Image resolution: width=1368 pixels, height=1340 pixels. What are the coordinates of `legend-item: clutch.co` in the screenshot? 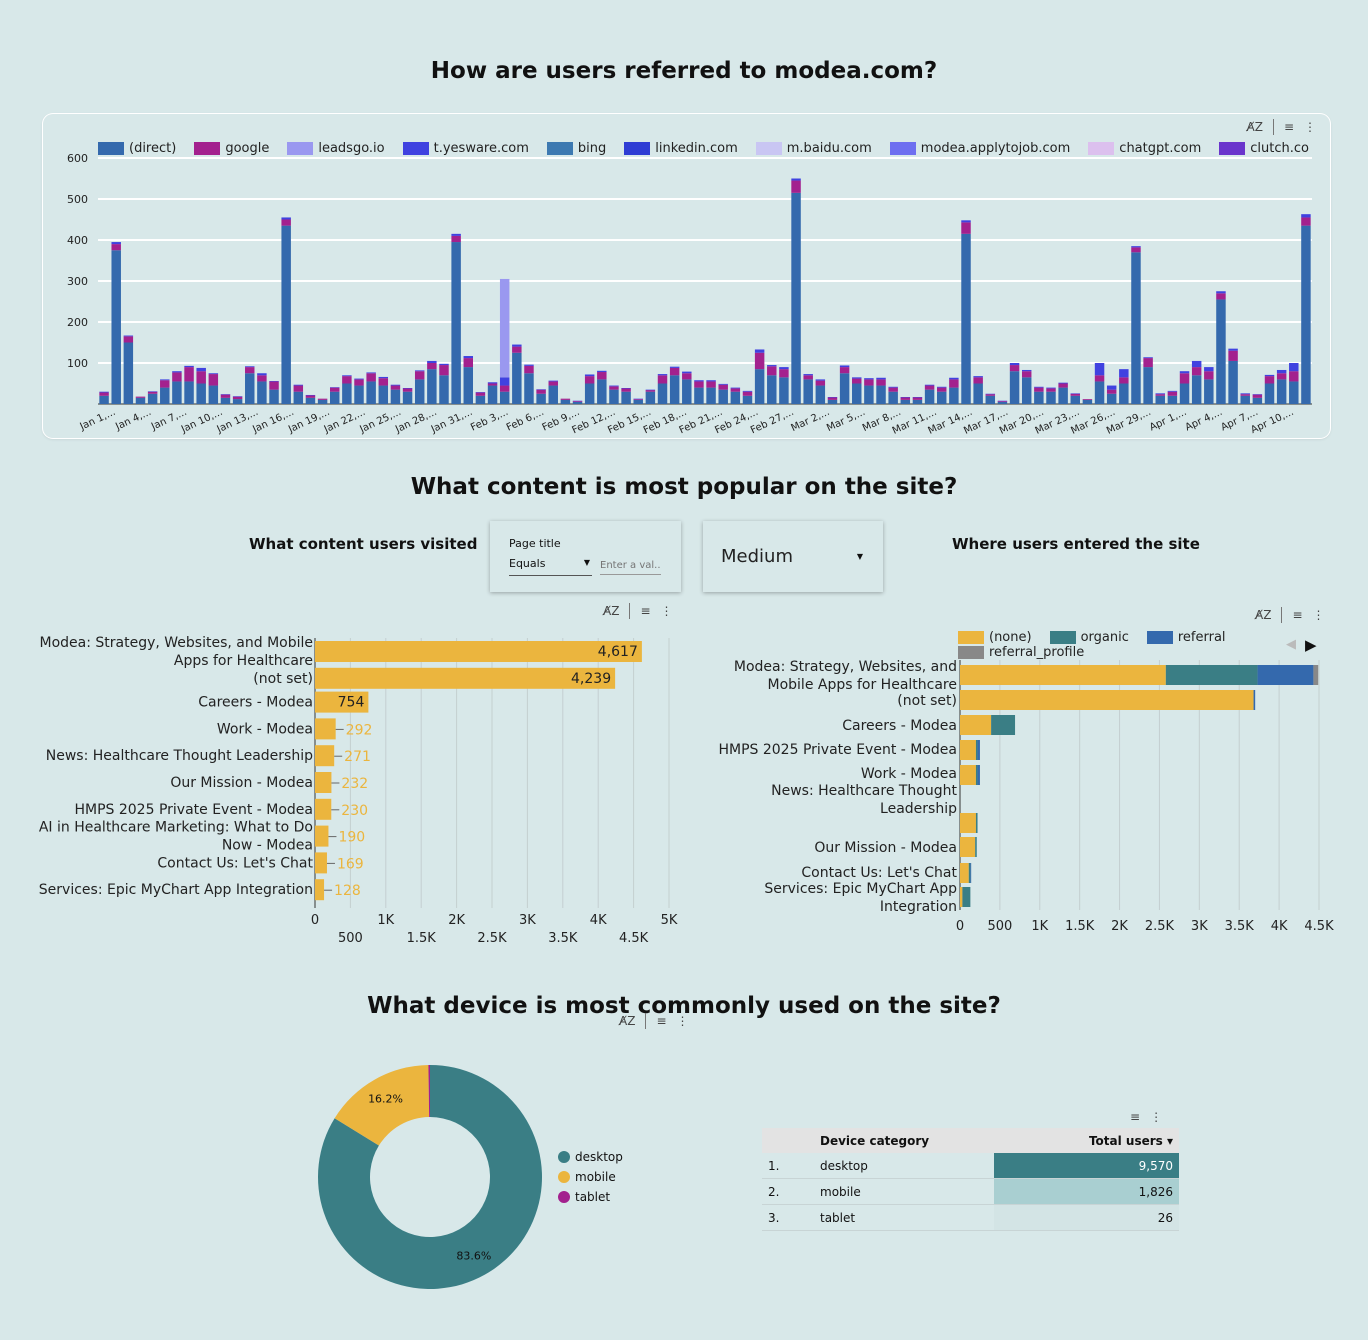 It's located at (1264, 148).